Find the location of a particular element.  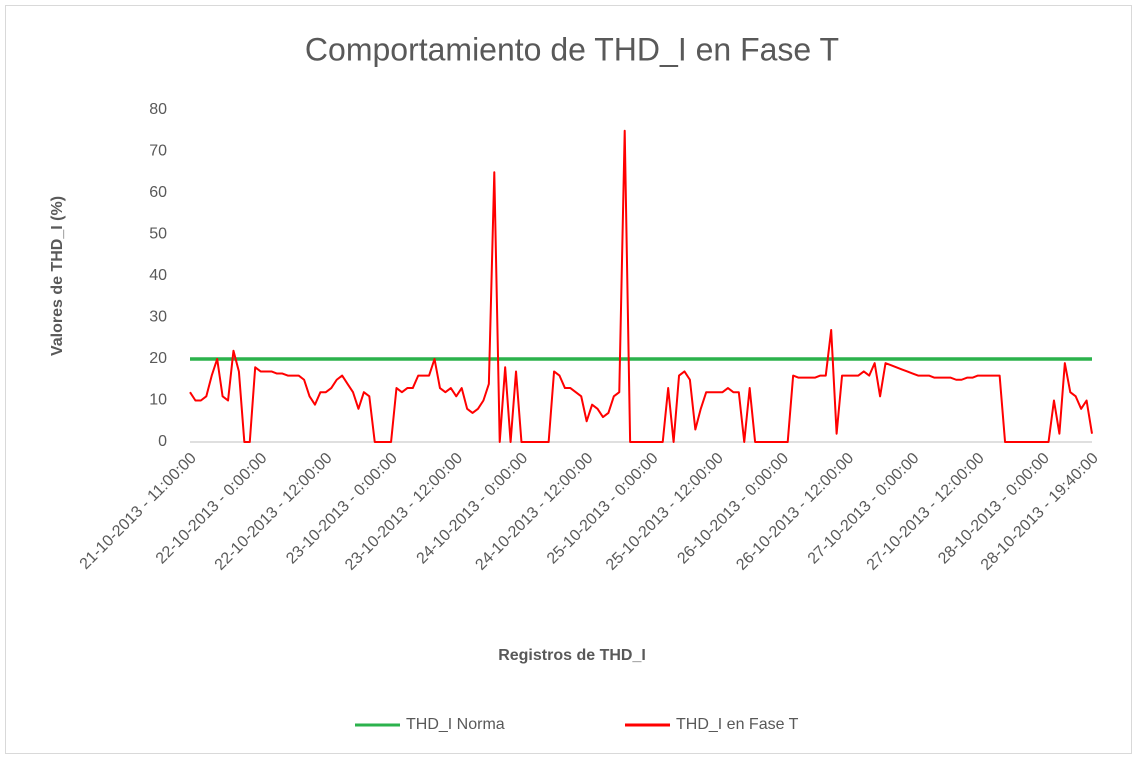

y-tick-label: 60 is located at coordinates (158, 192).